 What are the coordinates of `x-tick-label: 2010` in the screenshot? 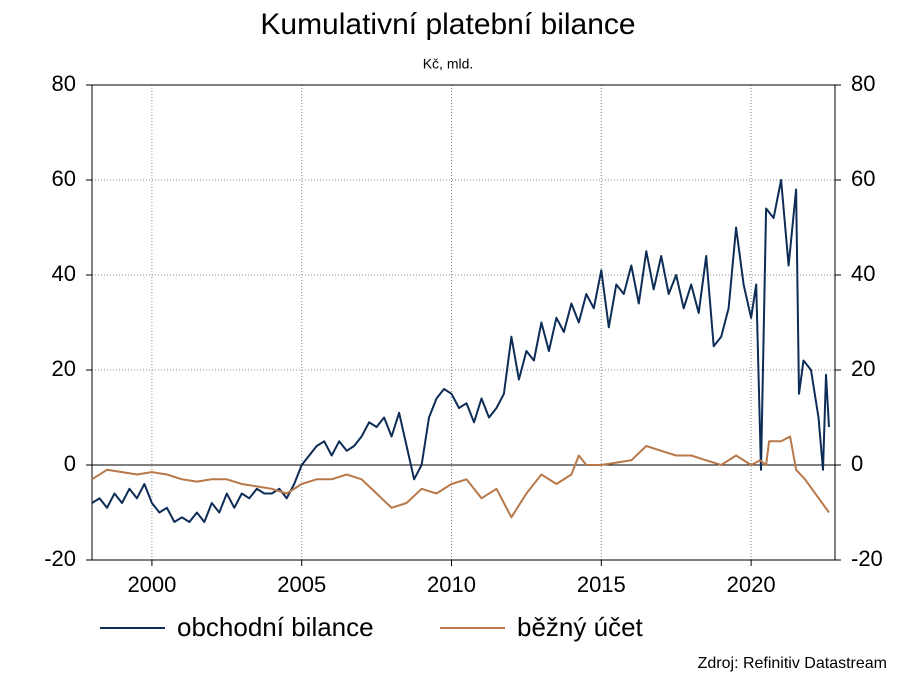 It's located at (451, 584).